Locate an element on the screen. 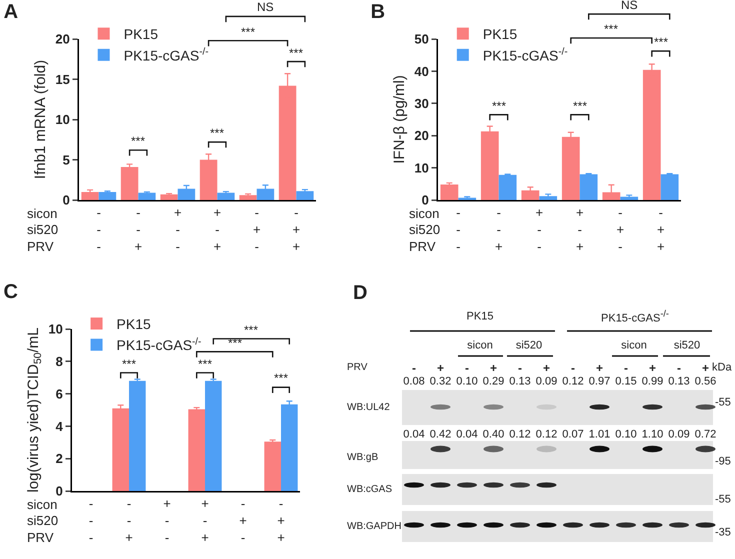 Image resolution: width=735 pixels, height=559 pixels. text: WB:cGAS is located at coordinates (369, 489).